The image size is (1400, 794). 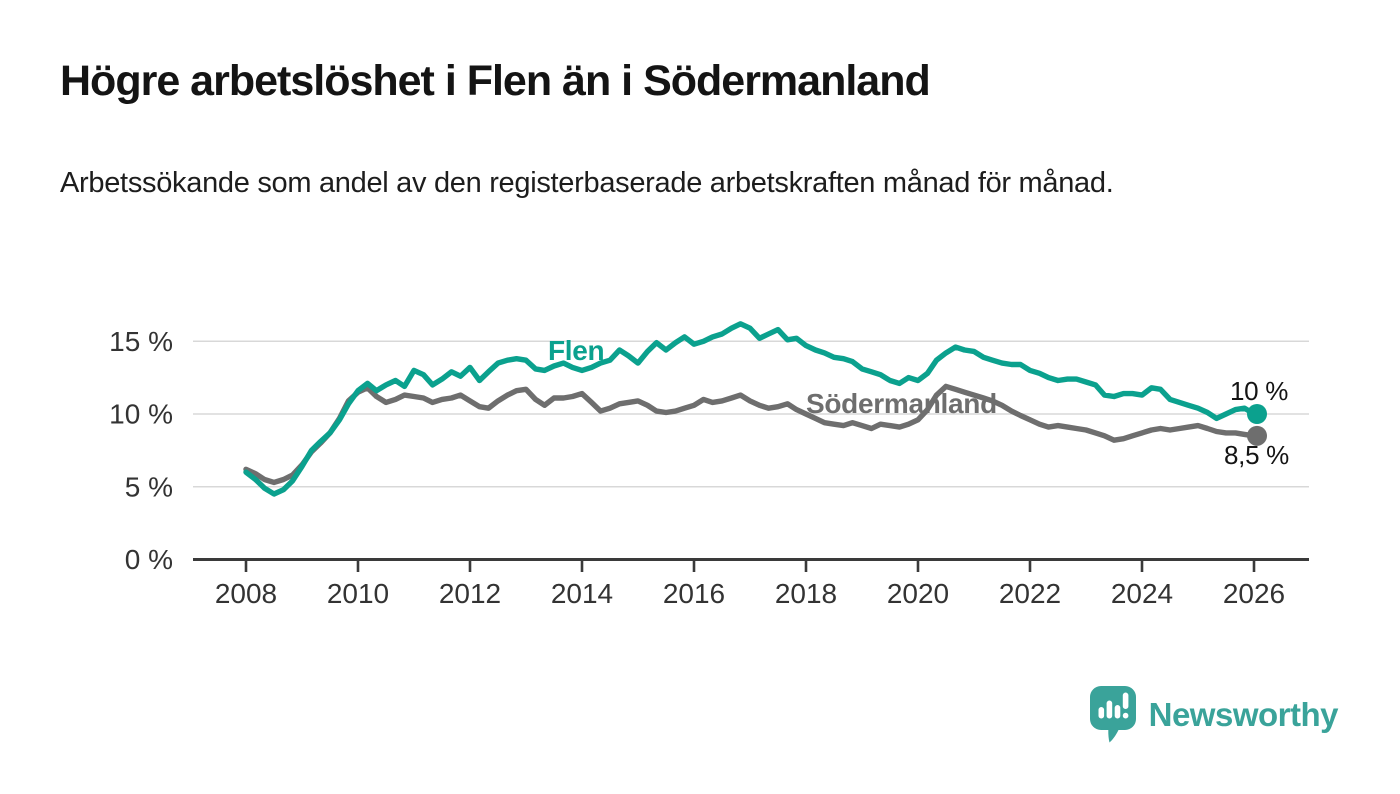 I want to click on newsworthy-logo-text: Newsworthy, so click(x=1243, y=714).